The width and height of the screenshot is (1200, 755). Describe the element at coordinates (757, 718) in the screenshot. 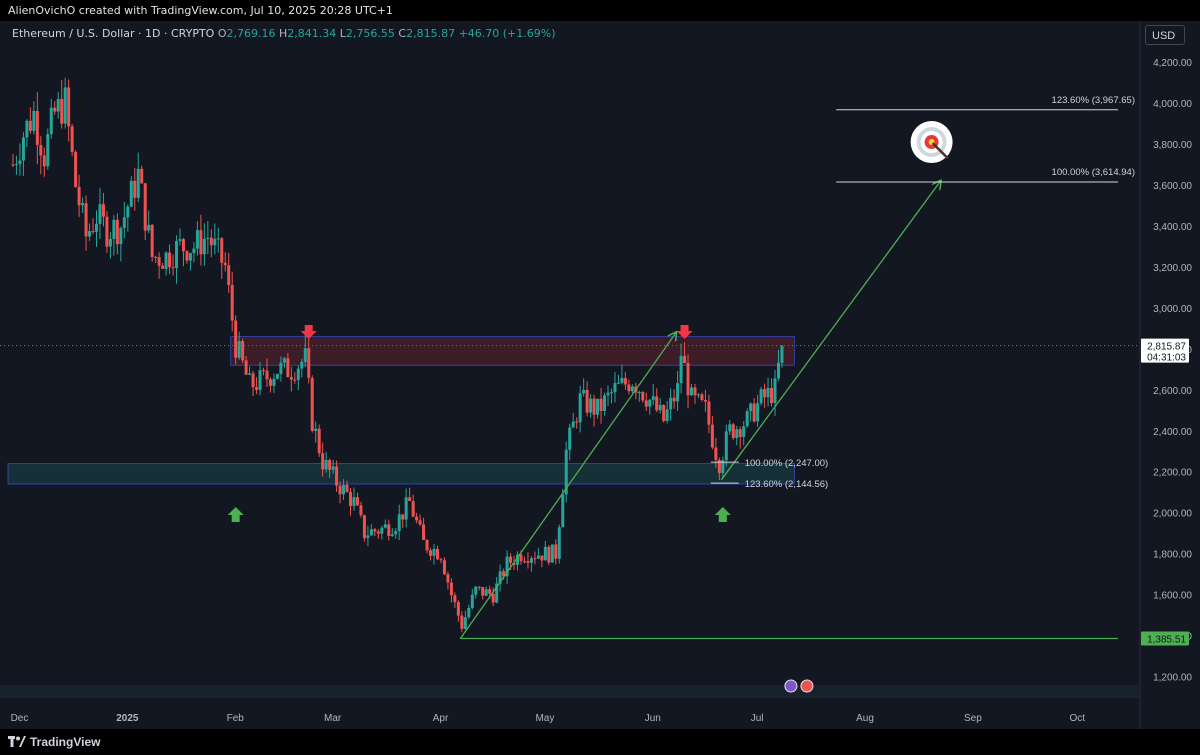

I see `x-tick-label: Jul` at that location.